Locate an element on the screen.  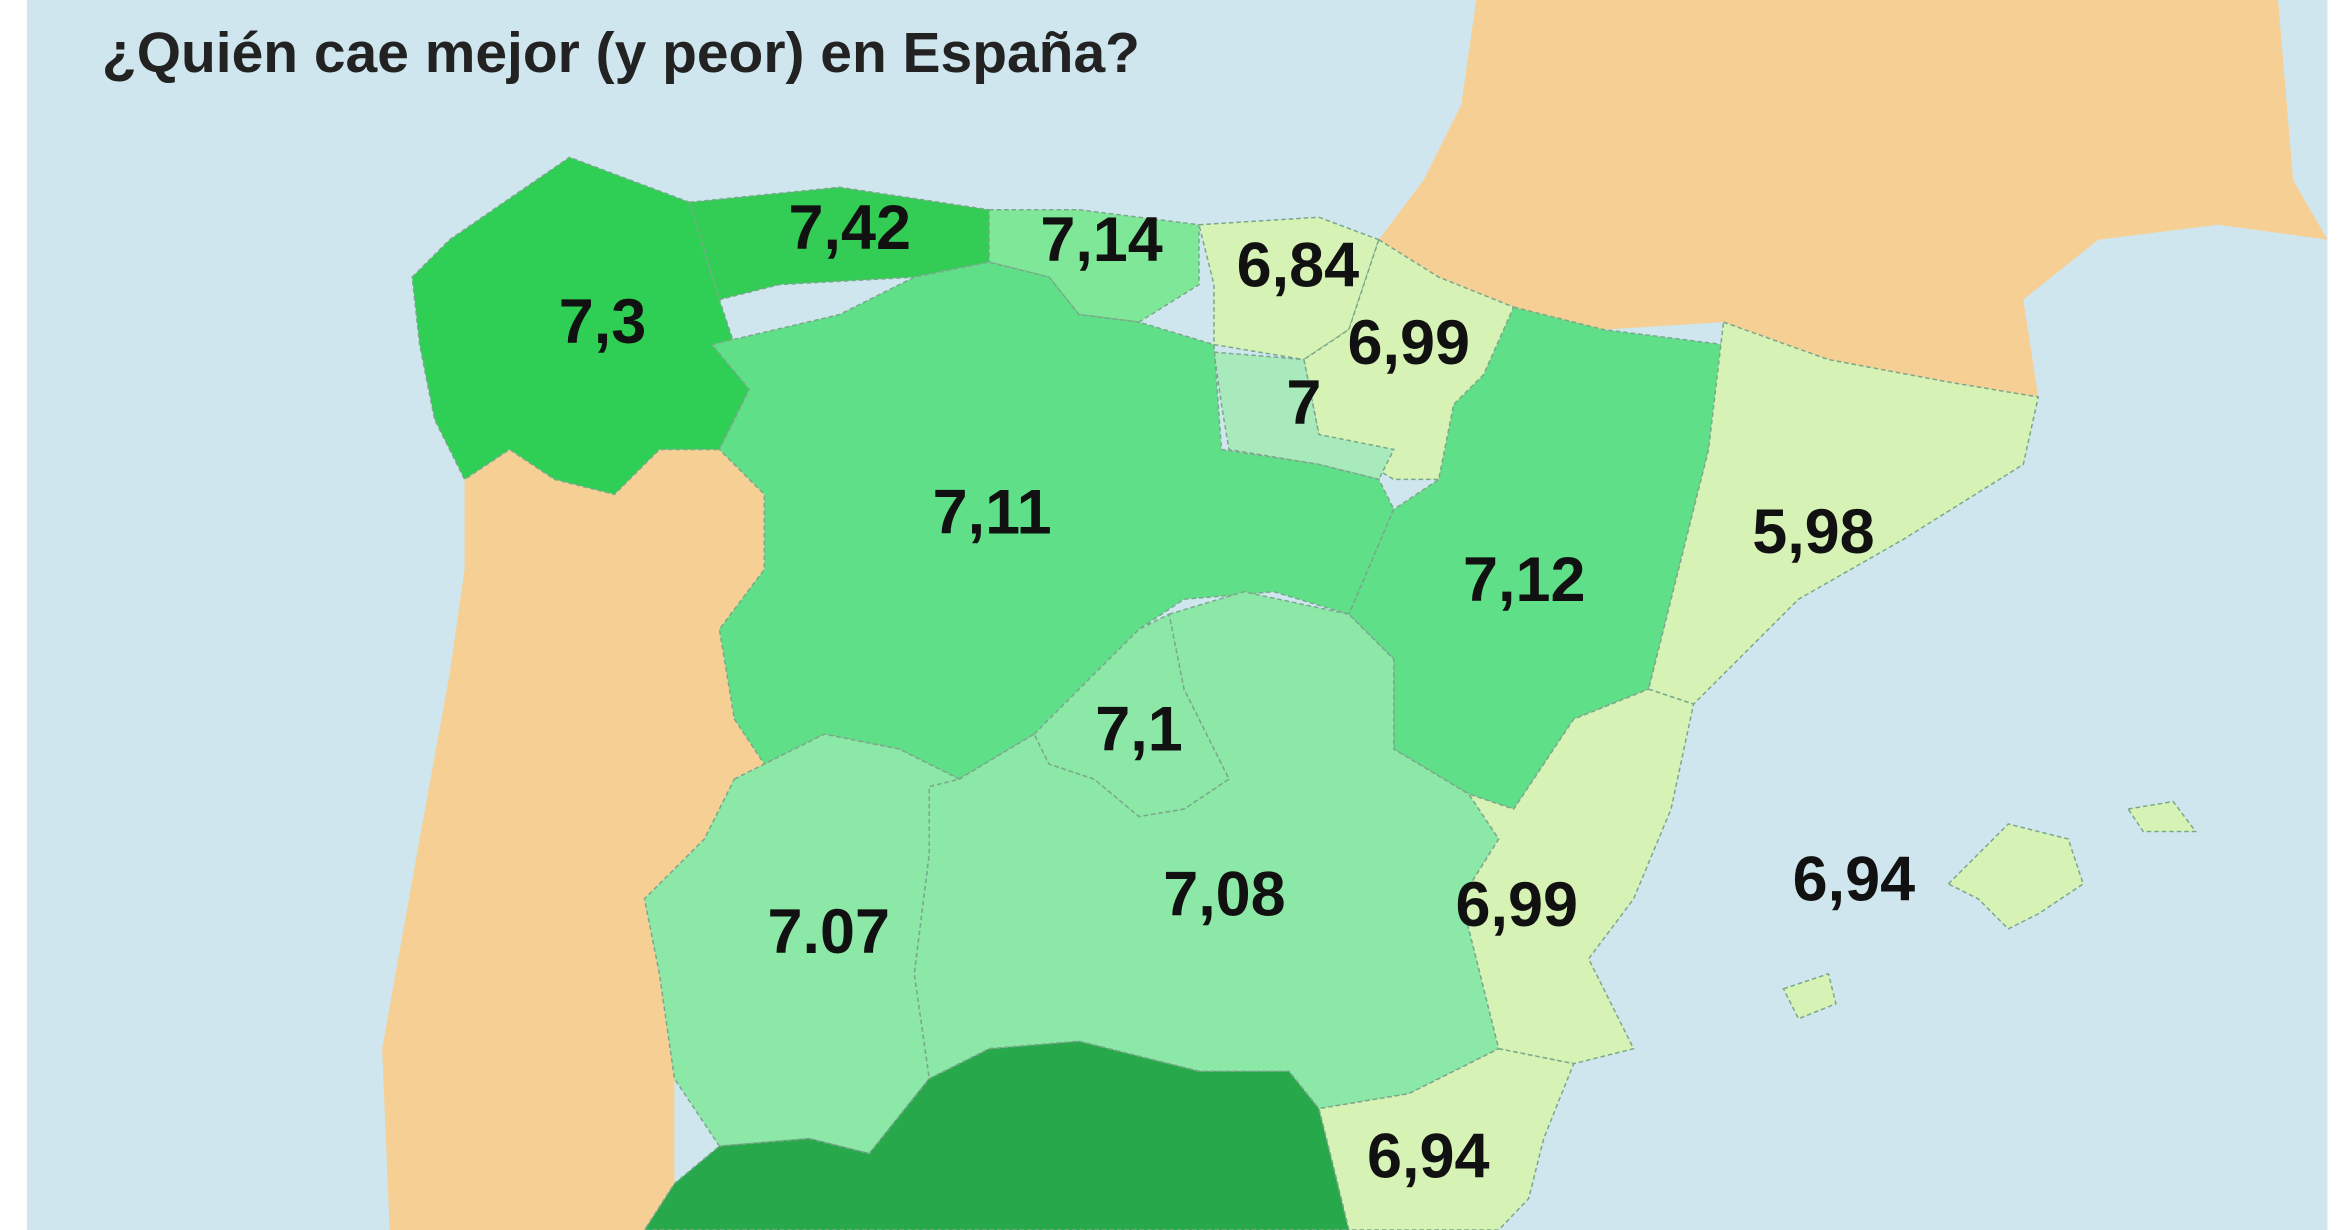
andalucia is located at coordinates (996, 1135).